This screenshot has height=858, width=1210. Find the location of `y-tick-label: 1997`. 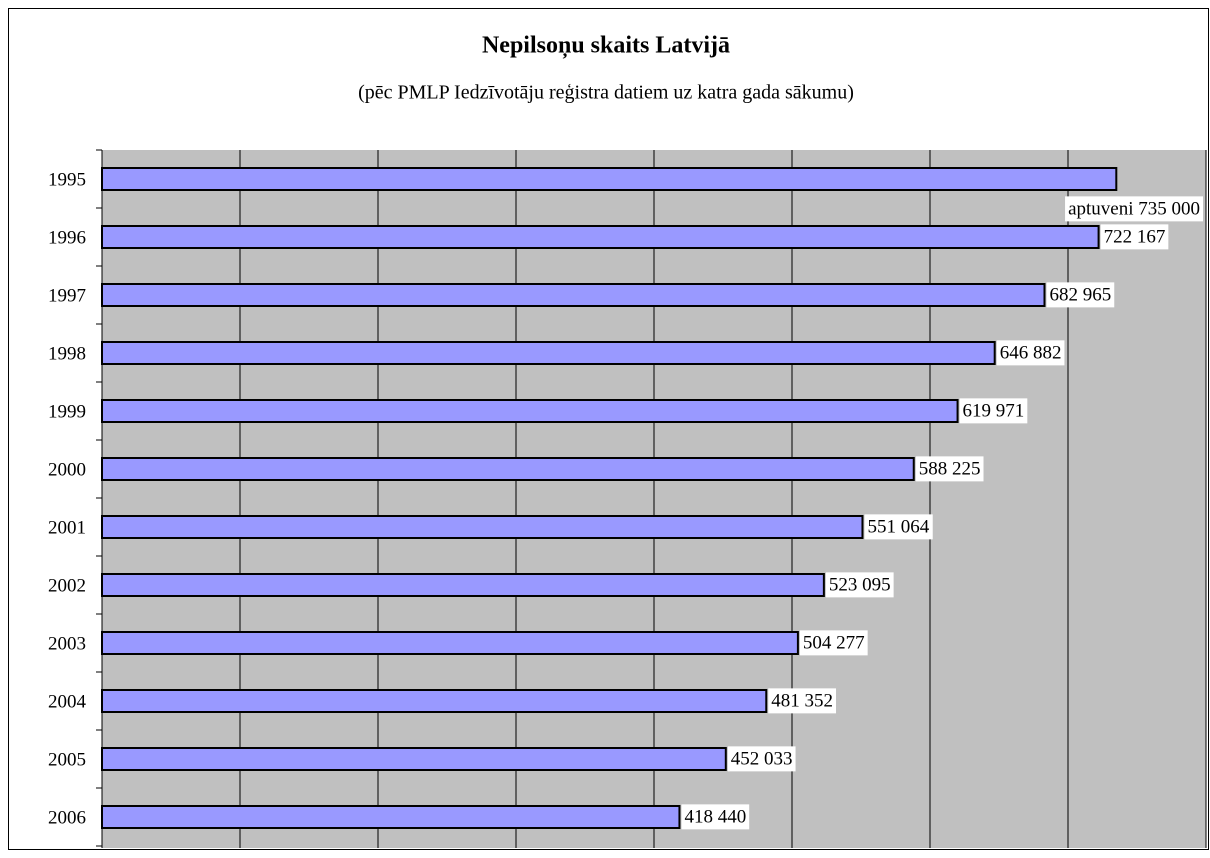

y-tick-label: 1997 is located at coordinates (67, 295).